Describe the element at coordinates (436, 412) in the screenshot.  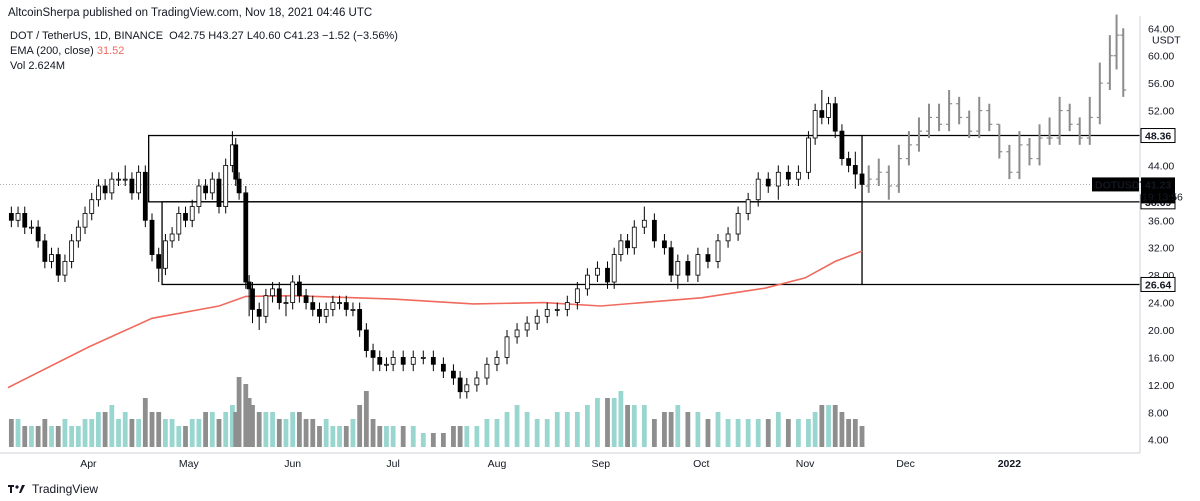
I see `volume-bars` at that location.